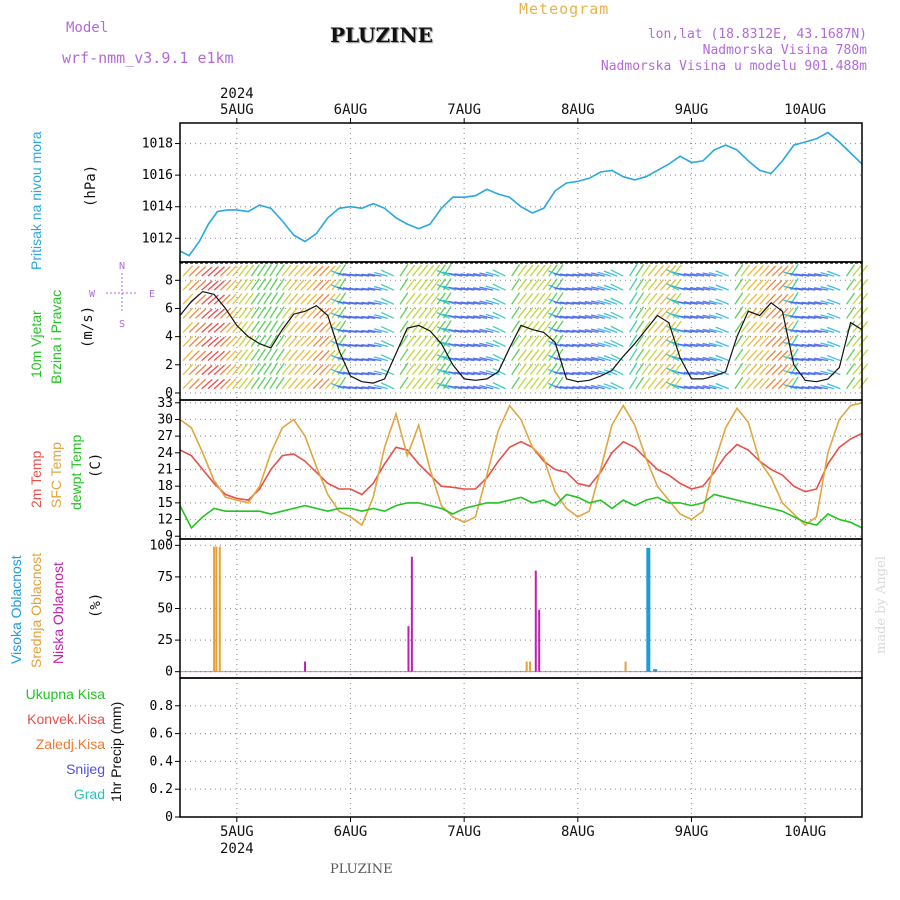  Describe the element at coordinates (351, 832) in the screenshot. I see `x-date-label-bottom: 6AUG` at that location.